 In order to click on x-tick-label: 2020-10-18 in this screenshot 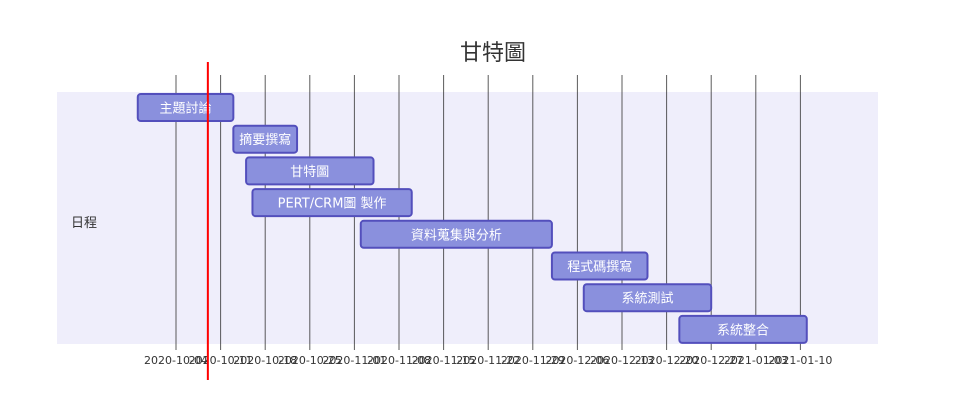, I will do `click(265, 360)`.